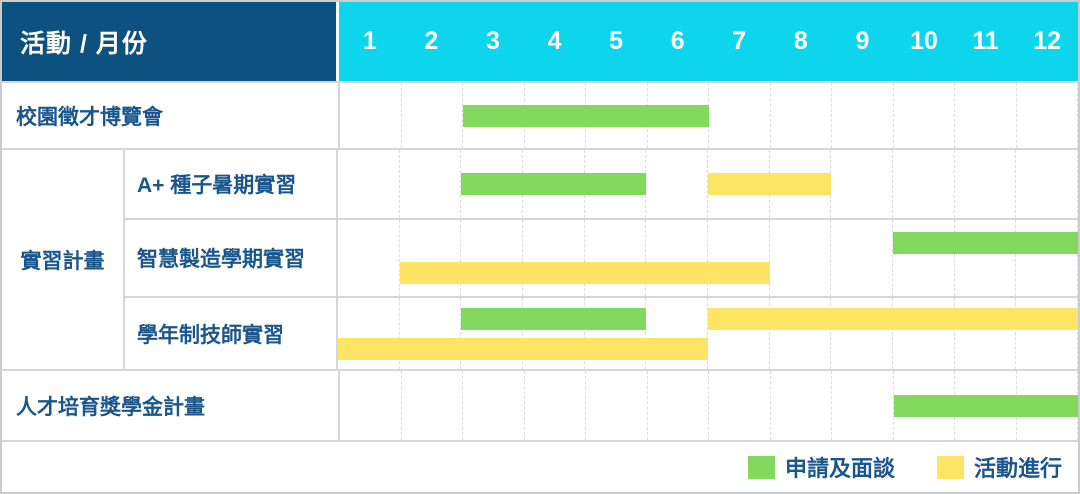 The image size is (1080, 494). I want to click on month-label: 5, so click(616, 41).